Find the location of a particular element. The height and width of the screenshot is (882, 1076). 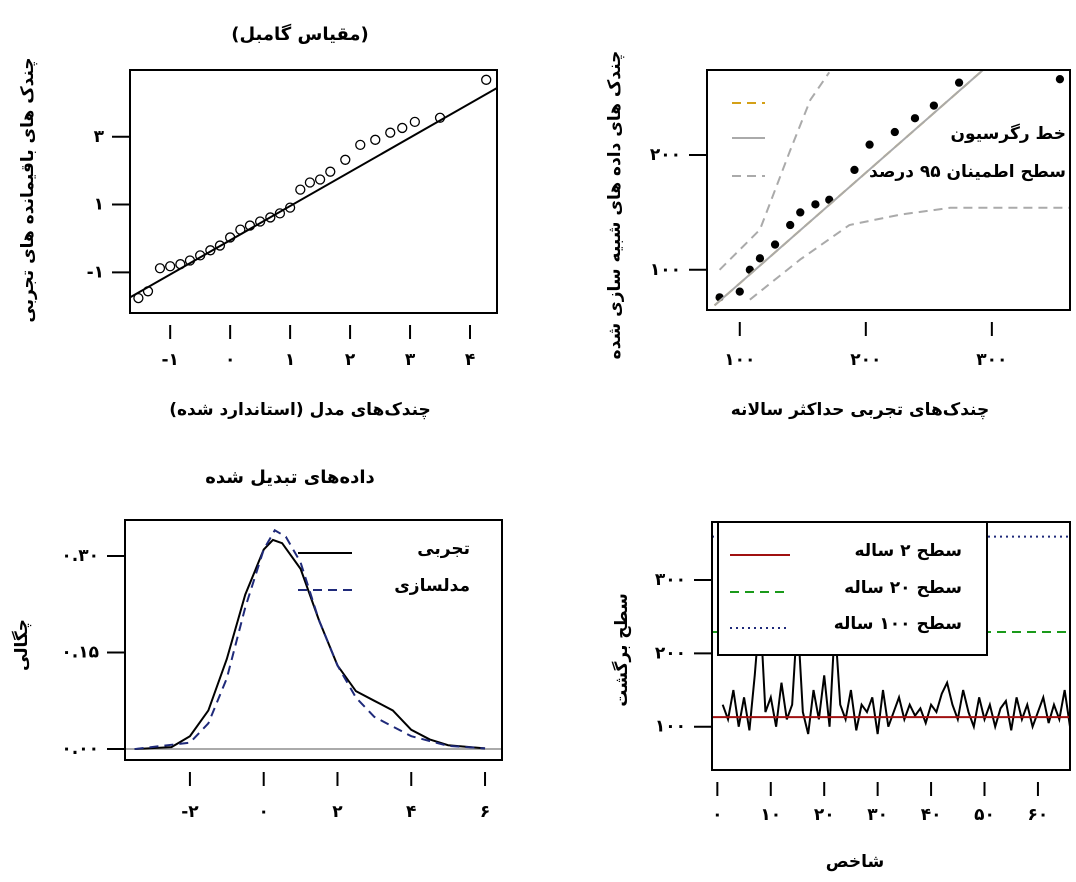

x-tick-label: ۶ is located at coordinates (485, 812).